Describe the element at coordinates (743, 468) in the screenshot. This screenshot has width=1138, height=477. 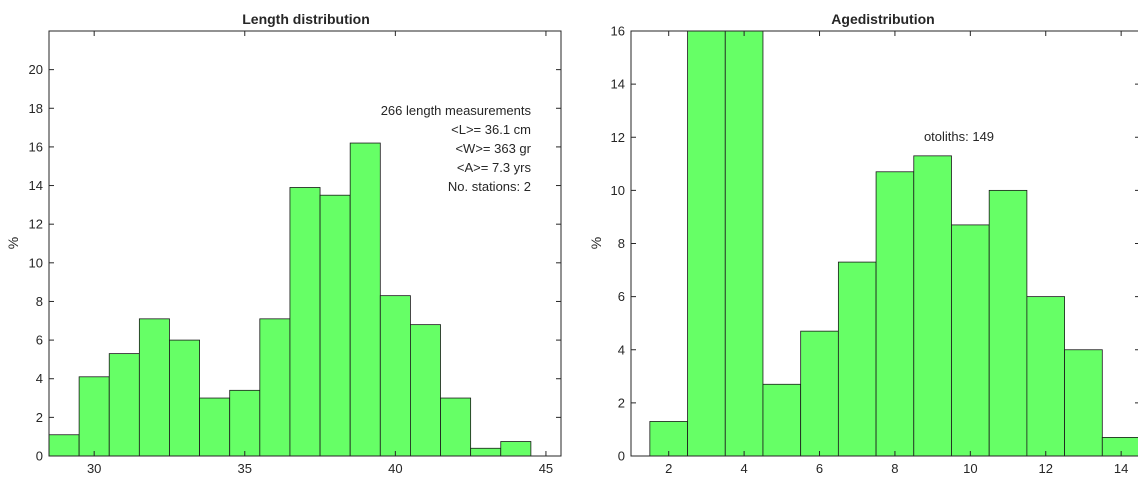
I see `x-tick-label: 4` at that location.